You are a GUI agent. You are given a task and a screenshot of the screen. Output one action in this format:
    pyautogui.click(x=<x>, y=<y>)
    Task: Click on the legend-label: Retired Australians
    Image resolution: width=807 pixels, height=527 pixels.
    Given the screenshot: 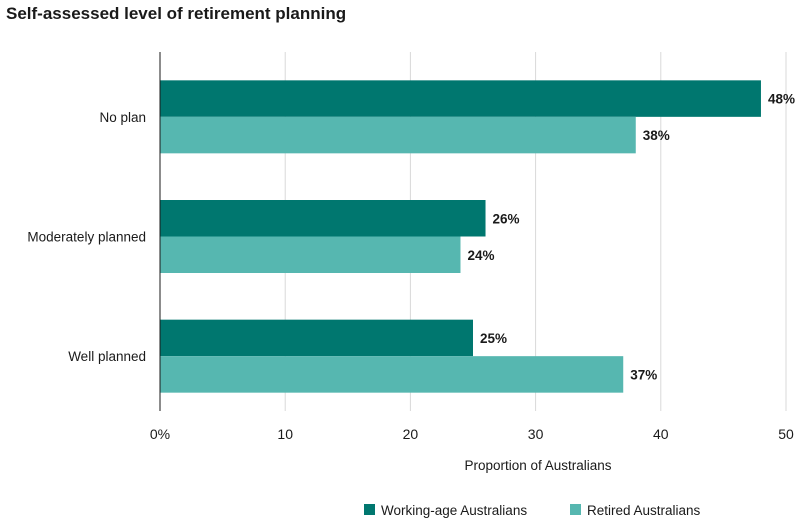 What is the action you would take?
    pyautogui.click(x=644, y=510)
    